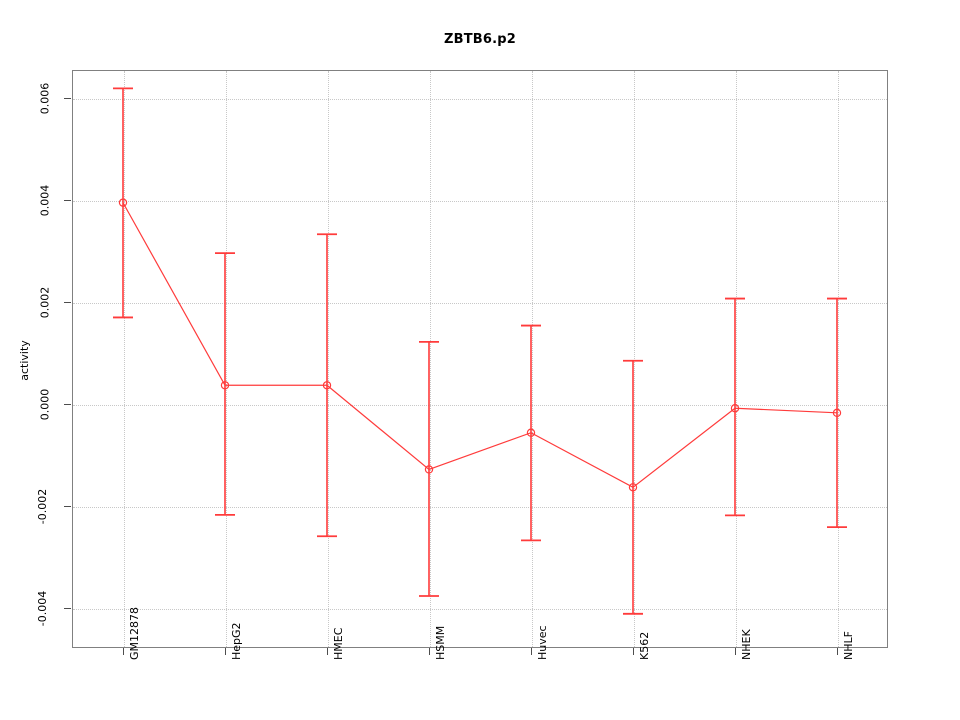  I want to click on x-axis-tick-label-text: NHLF, so click(848, 645).